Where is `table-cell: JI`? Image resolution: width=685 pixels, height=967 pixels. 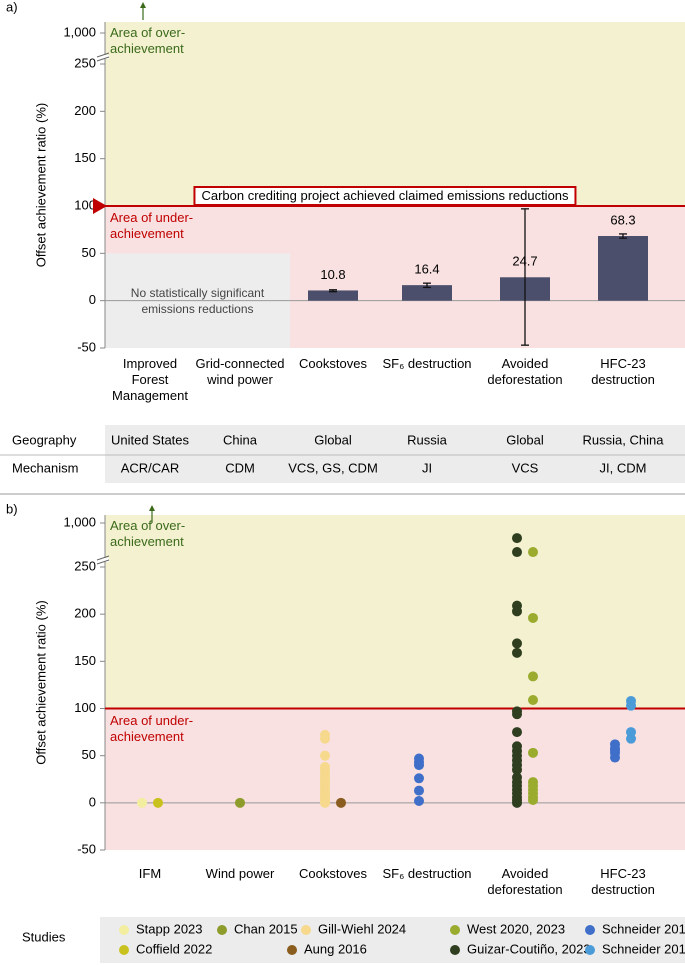
table-cell: JI is located at coordinates (427, 467).